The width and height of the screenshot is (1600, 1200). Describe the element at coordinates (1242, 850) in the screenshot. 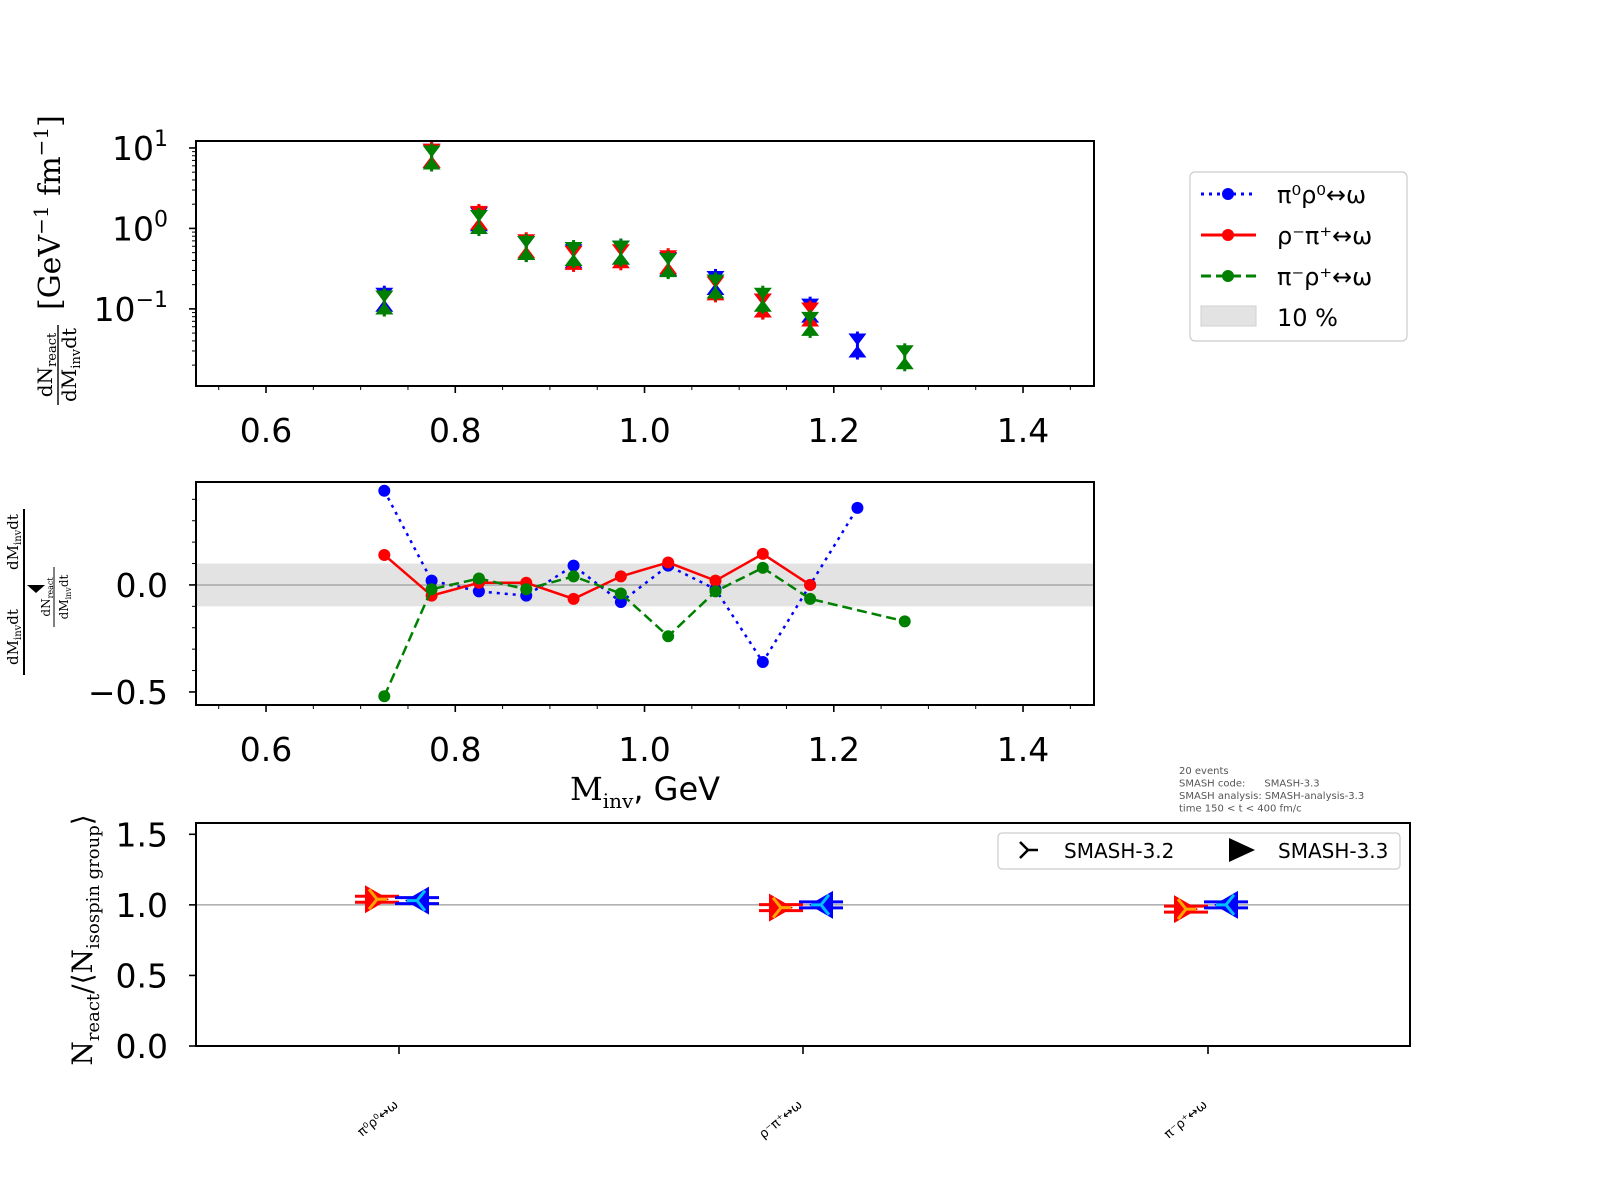

I see `triangle-right-icon` at that location.